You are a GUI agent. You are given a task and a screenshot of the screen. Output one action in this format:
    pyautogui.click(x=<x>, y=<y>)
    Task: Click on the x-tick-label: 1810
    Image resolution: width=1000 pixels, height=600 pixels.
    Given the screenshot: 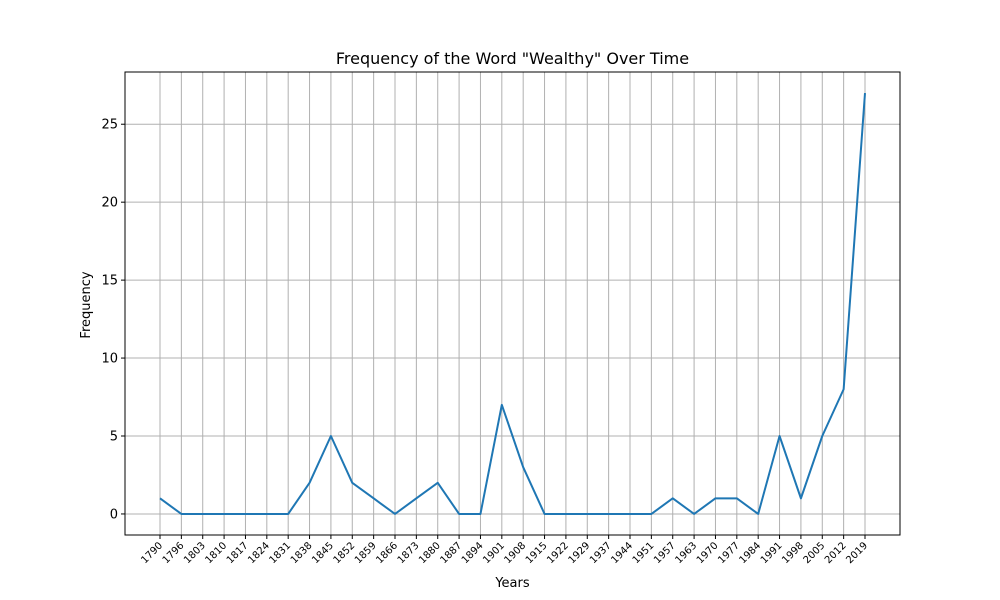 What is the action you would take?
    pyautogui.click(x=216, y=553)
    